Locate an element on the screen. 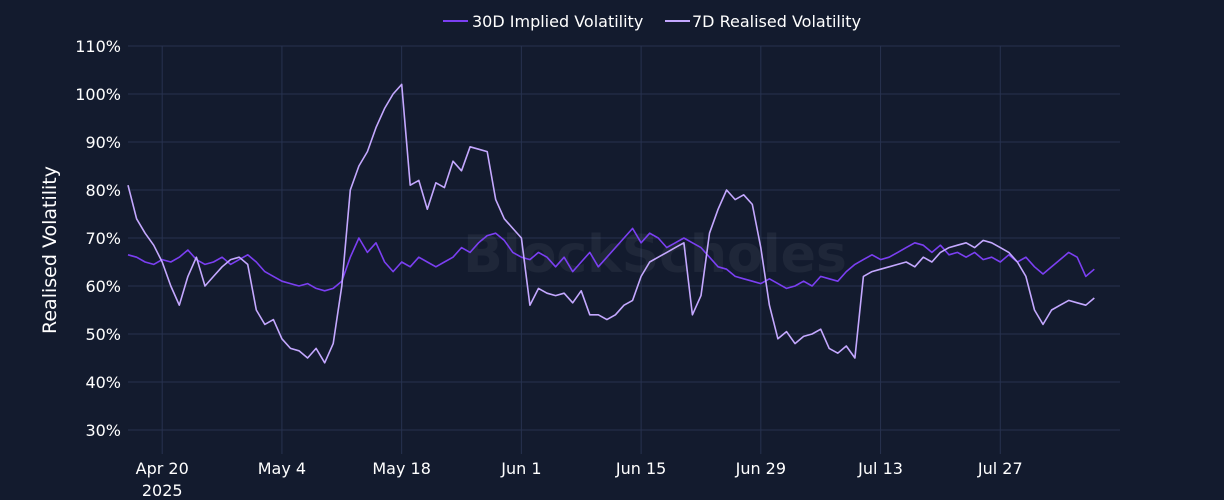  legend-label: 7D Realised Volatility is located at coordinates (776, 21).